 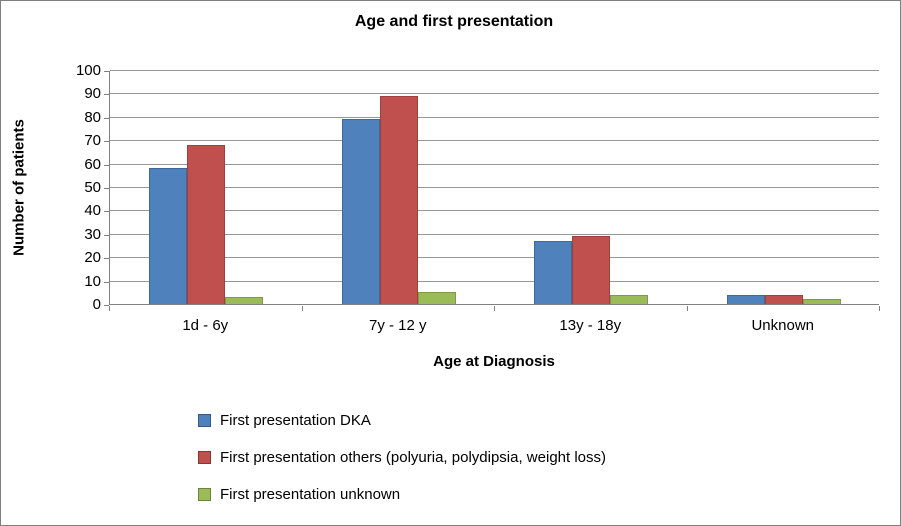 I want to click on x-category-label: 13y - 18y, so click(x=590, y=325).